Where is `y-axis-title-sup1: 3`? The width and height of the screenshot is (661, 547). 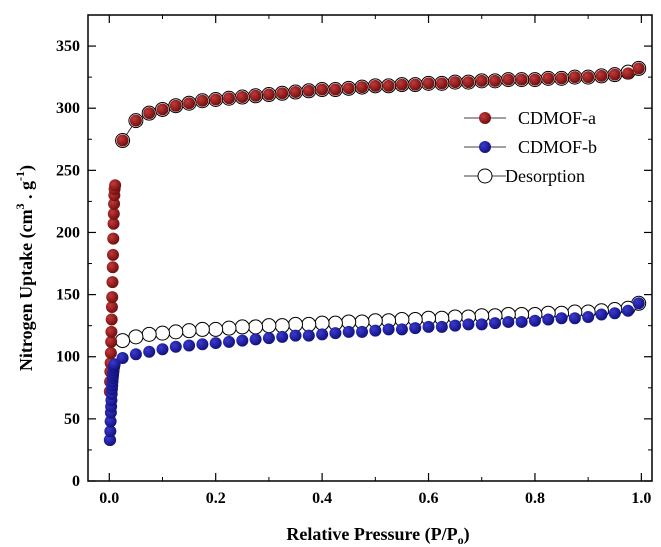 y-axis-title-sup1: 3 is located at coordinates (20, 206).